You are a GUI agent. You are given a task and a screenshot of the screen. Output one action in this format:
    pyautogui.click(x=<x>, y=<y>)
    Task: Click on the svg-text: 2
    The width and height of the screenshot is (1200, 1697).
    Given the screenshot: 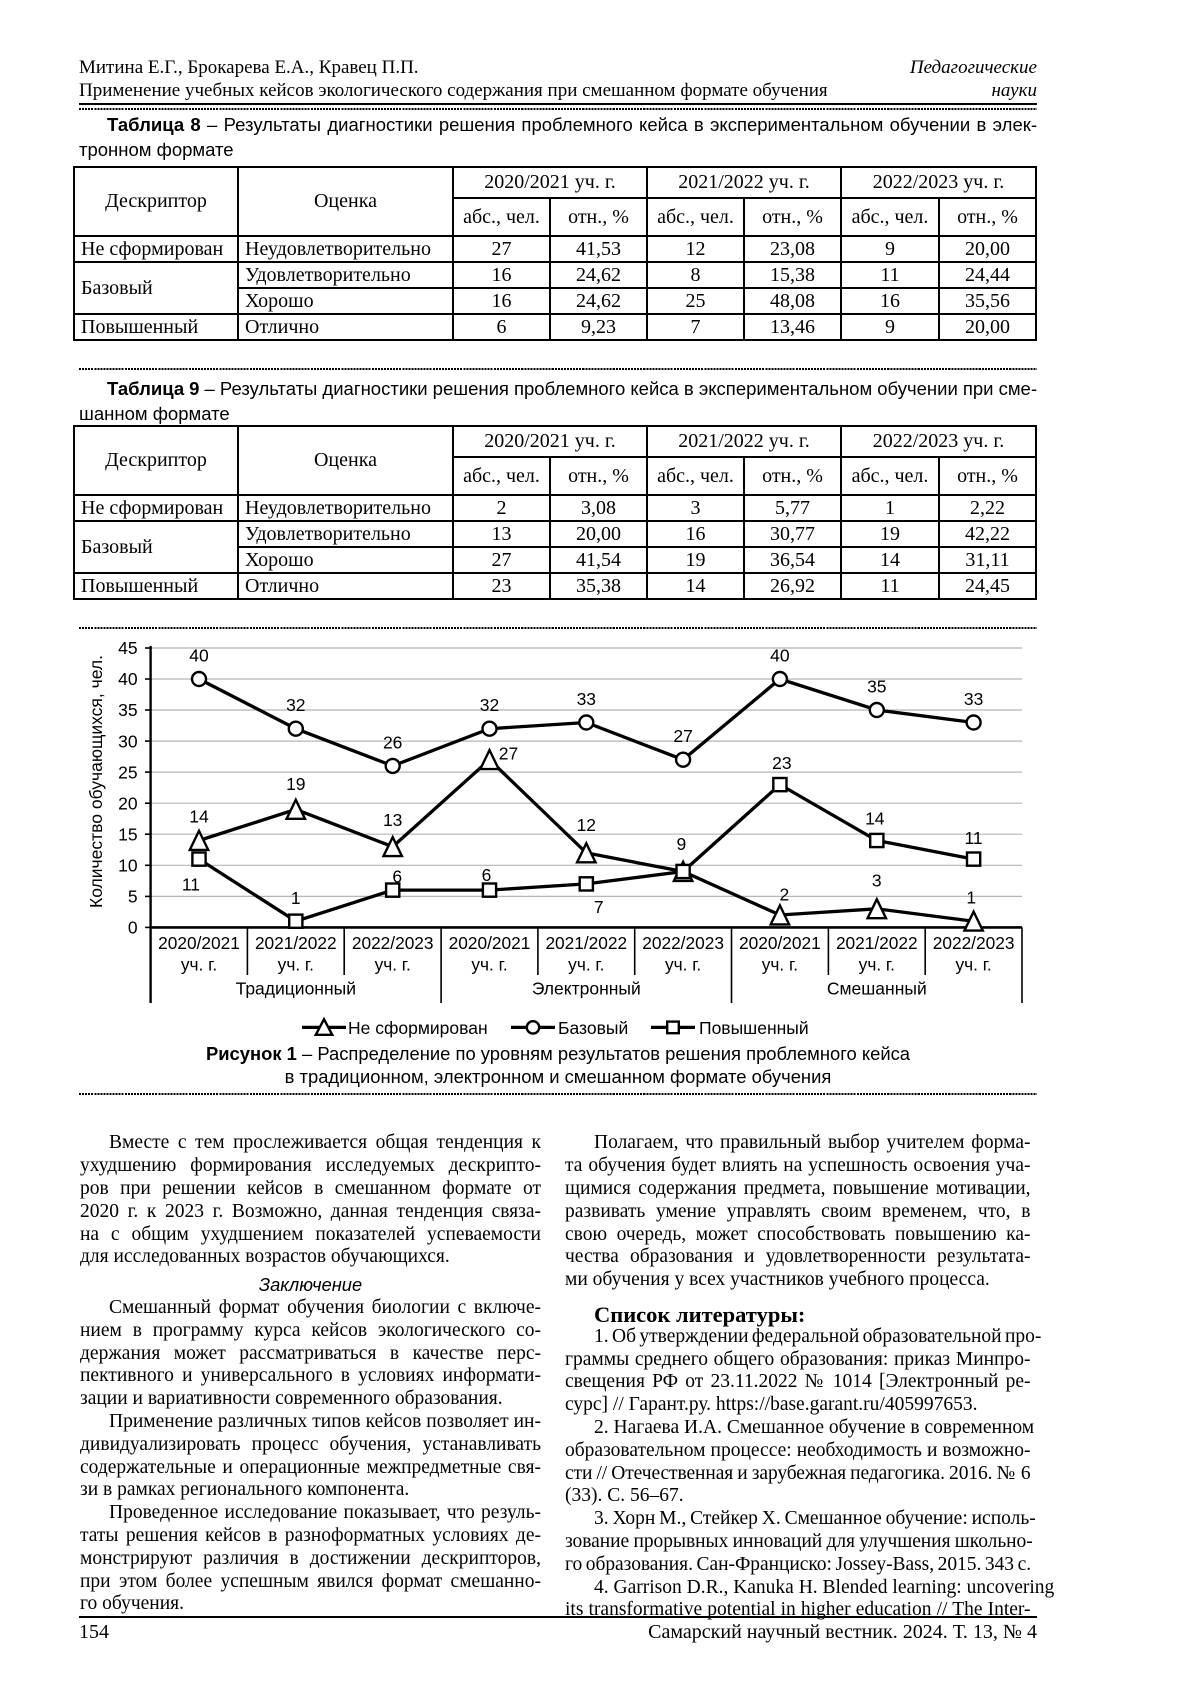 What is the action you would take?
    pyautogui.click(x=785, y=895)
    